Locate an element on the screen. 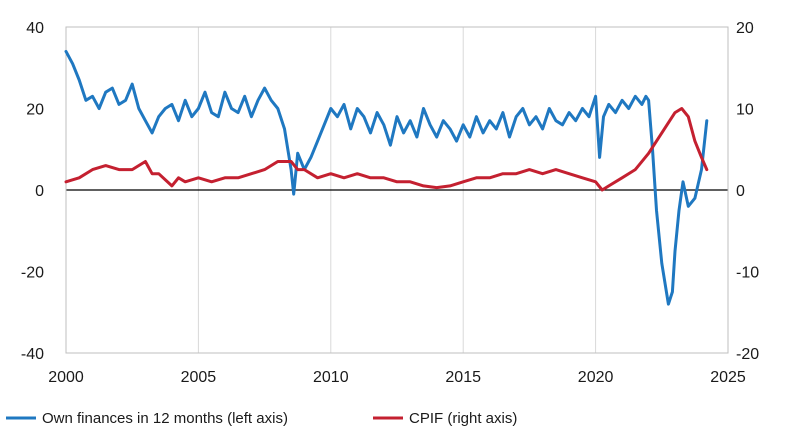 The height and width of the screenshot is (444, 804). right-tick-label: 0 is located at coordinates (740, 191).